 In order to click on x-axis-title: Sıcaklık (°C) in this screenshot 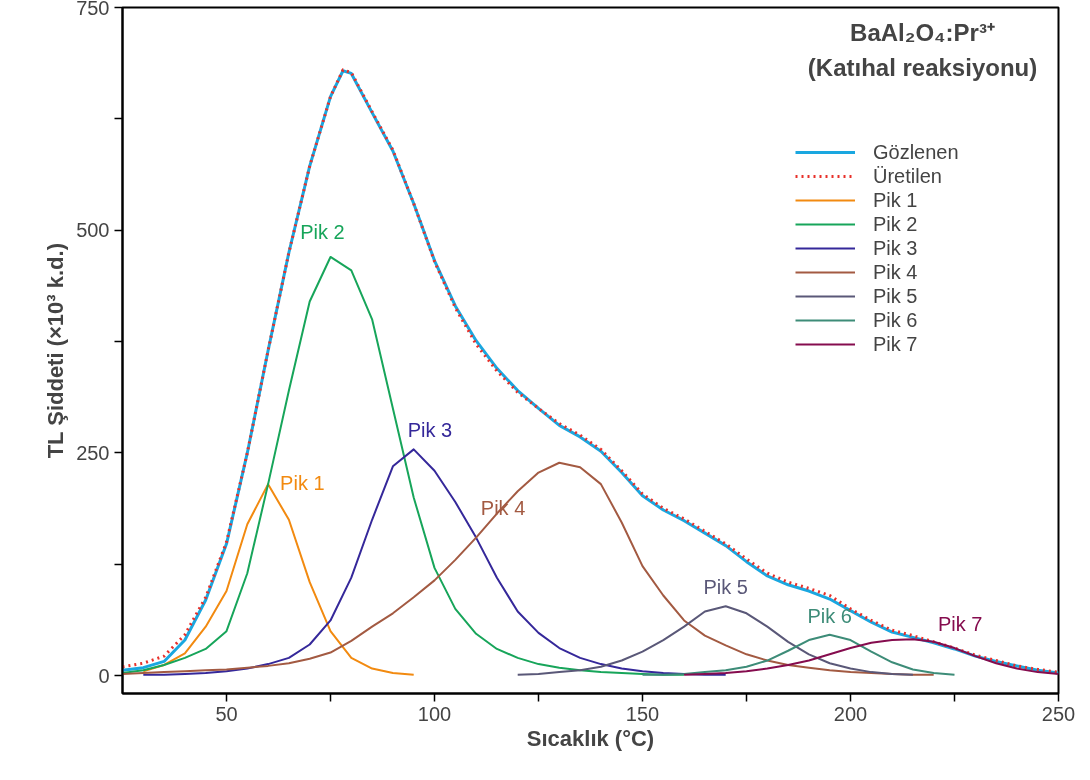, I will do `click(590, 738)`.